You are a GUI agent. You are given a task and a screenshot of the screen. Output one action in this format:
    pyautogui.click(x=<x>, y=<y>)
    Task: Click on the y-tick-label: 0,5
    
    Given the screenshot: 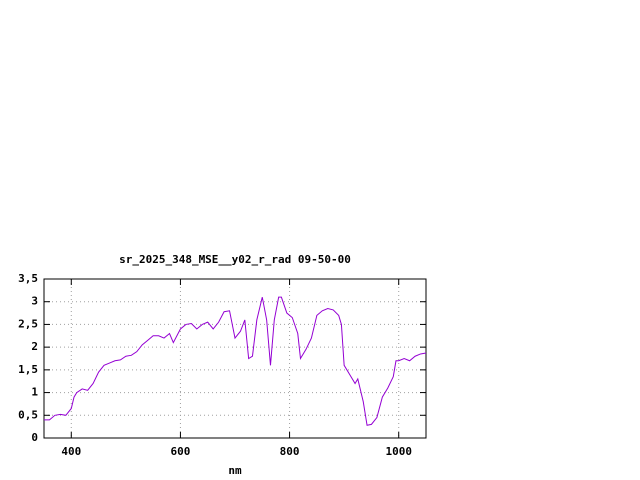 What is the action you would take?
    pyautogui.click(x=28, y=414)
    